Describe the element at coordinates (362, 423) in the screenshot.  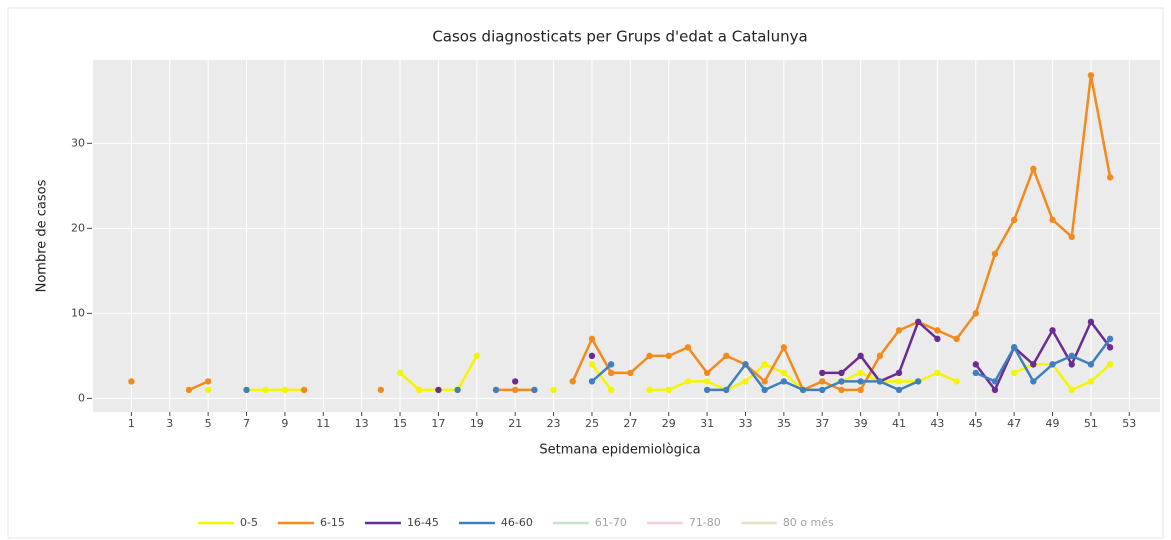
I see `x-tick-label: 13` at that location.